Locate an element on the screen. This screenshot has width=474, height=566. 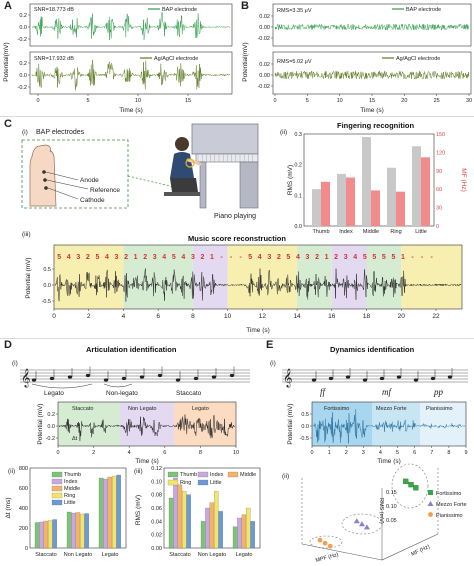
panel-d-i-label: (i) is located at coordinates (15, 363).